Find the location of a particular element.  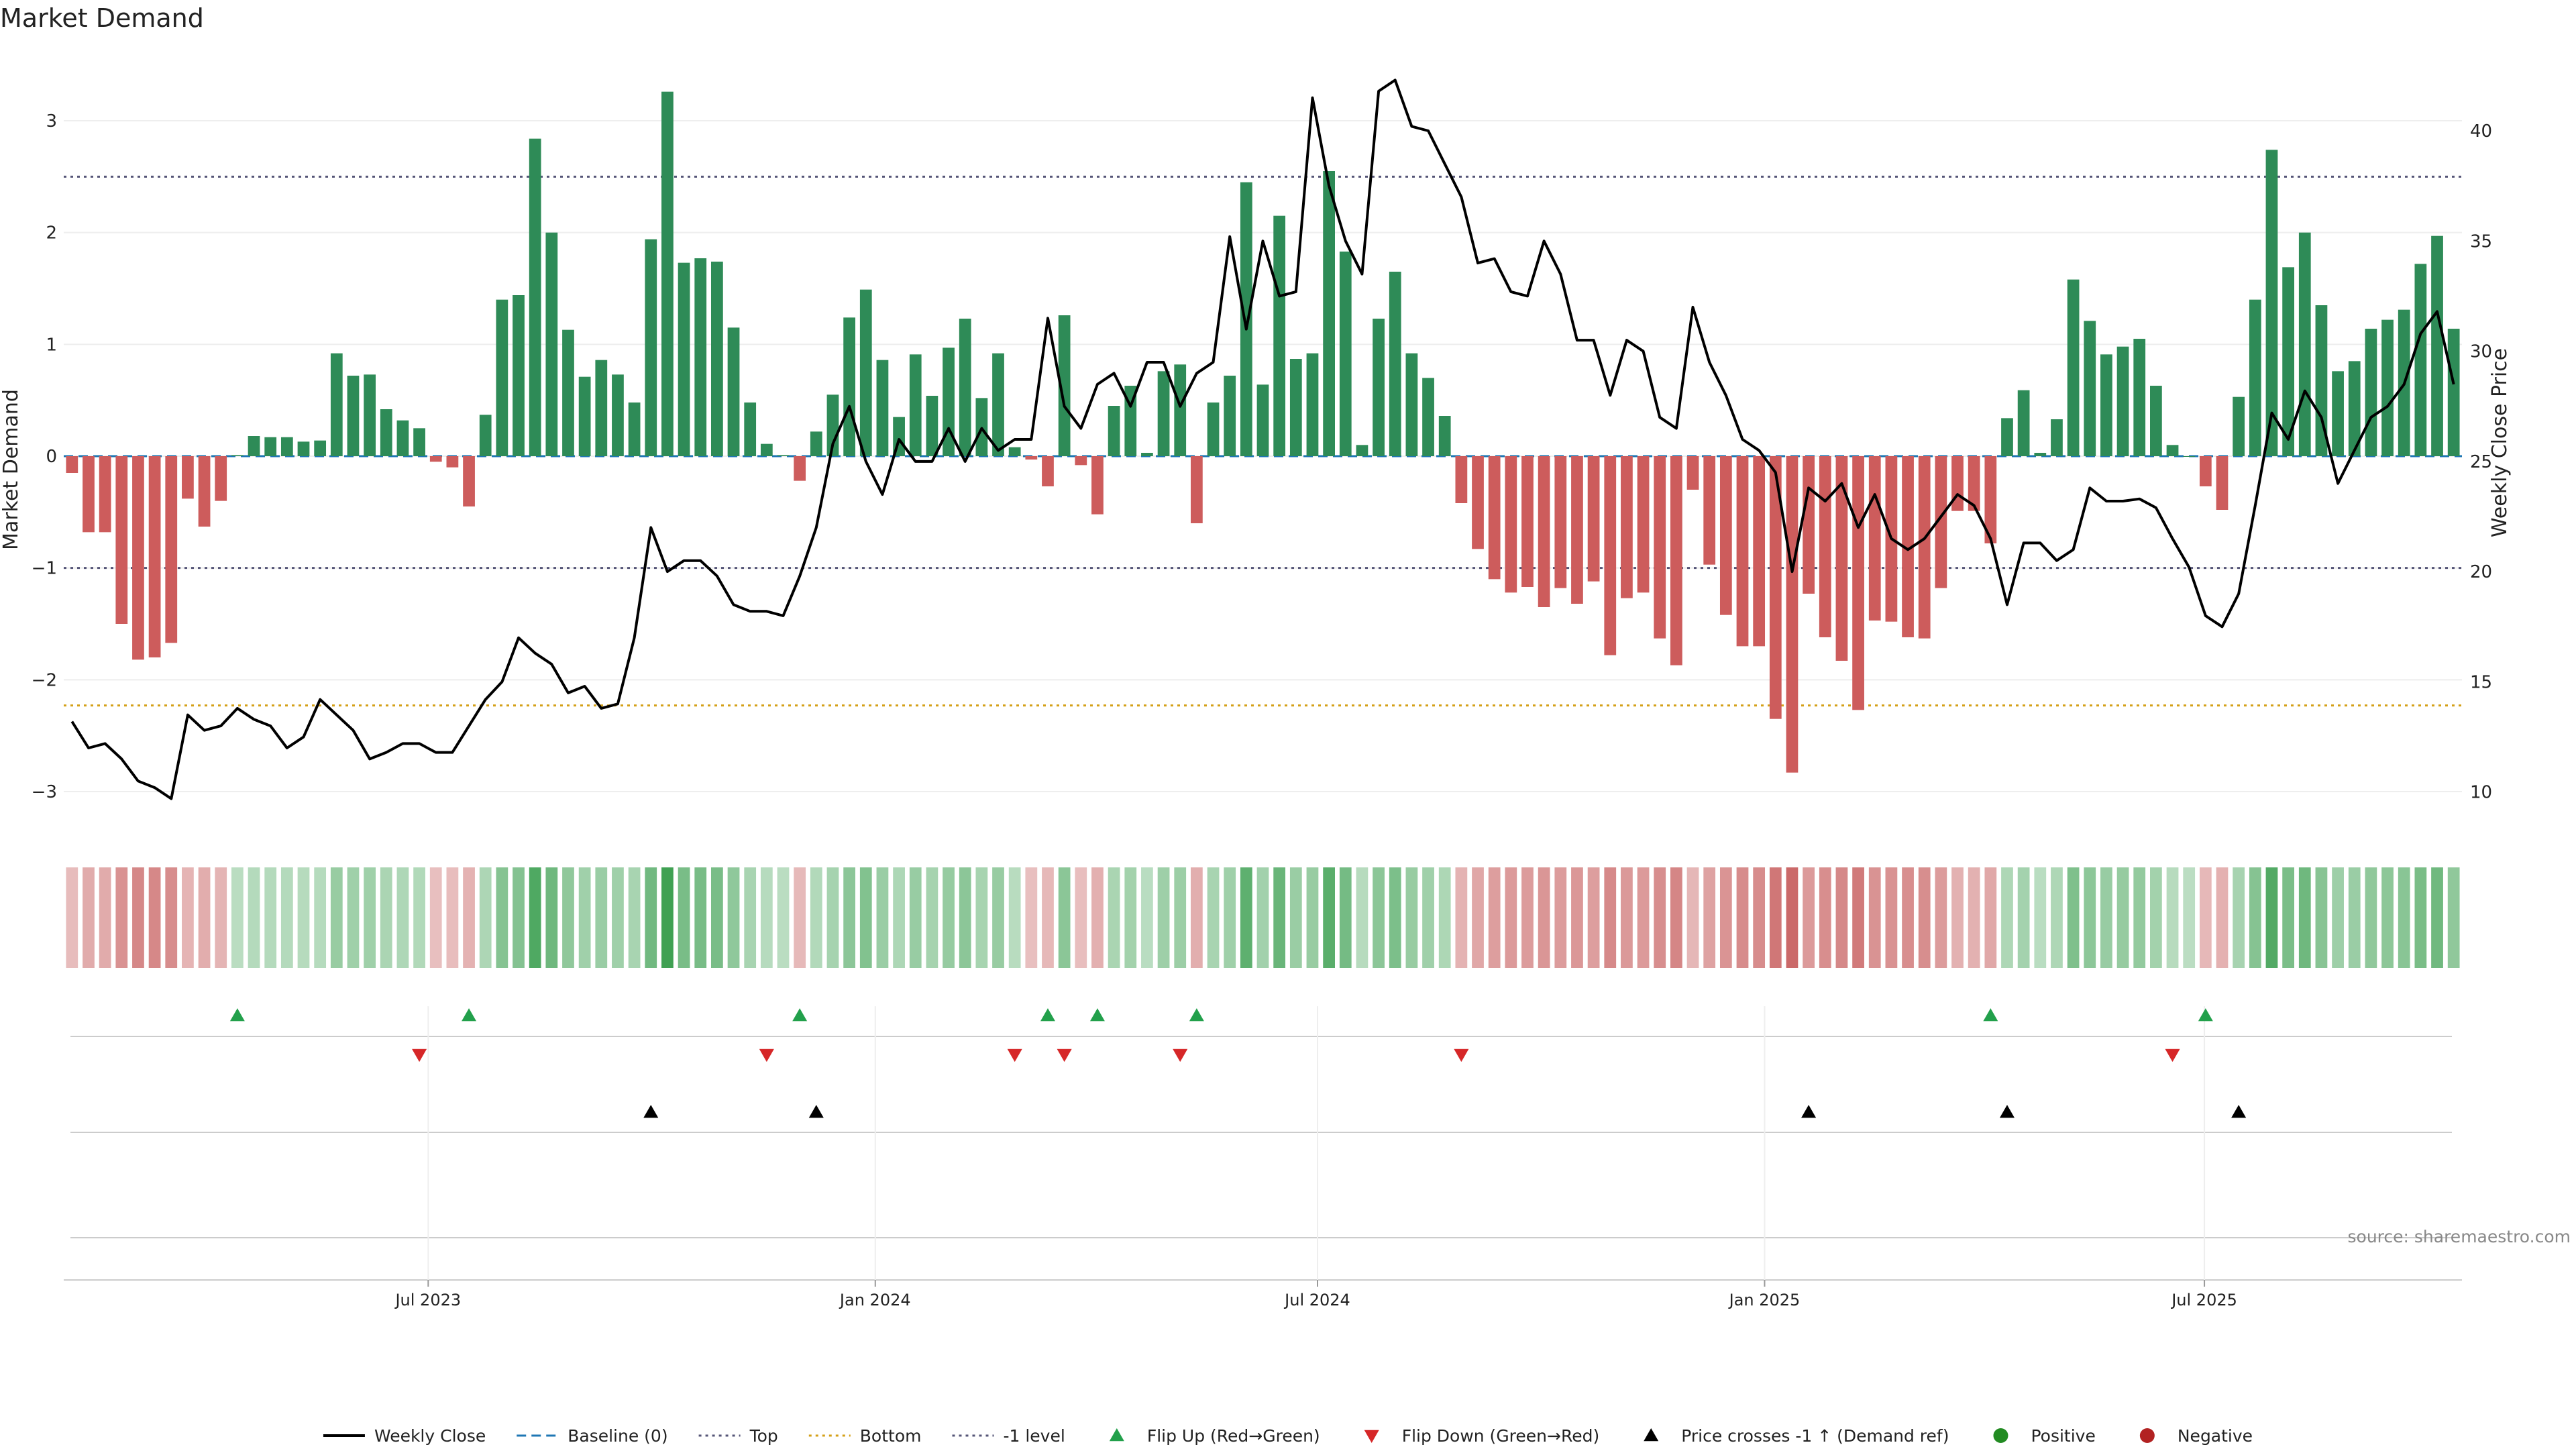

legend-label: Positive is located at coordinates (2063, 1436).